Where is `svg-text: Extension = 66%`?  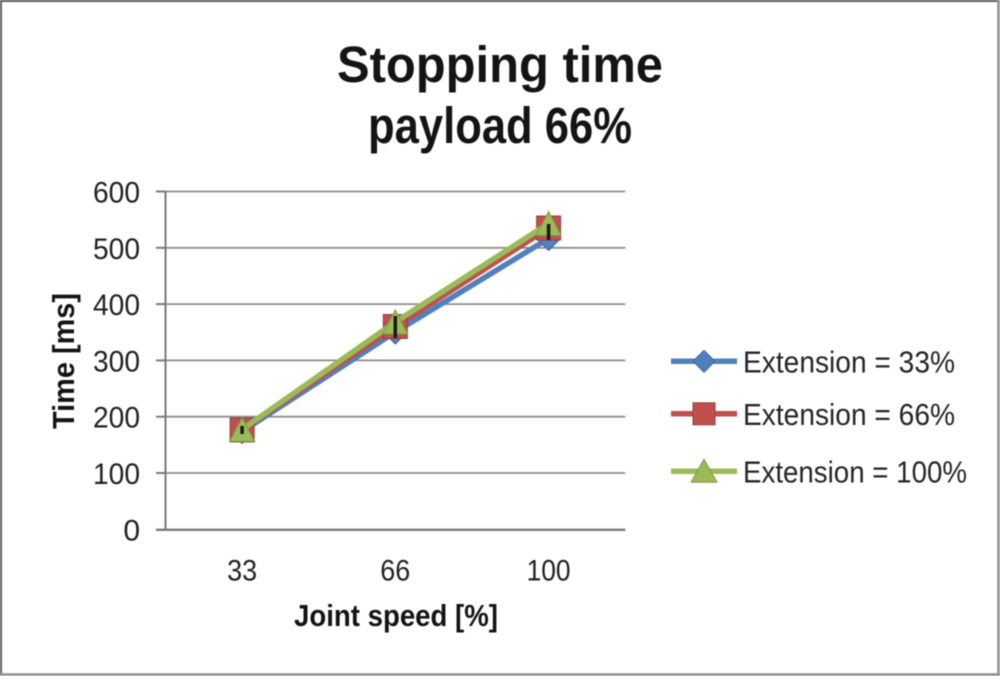 svg-text: Extension = 66% is located at coordinates (849, 414).